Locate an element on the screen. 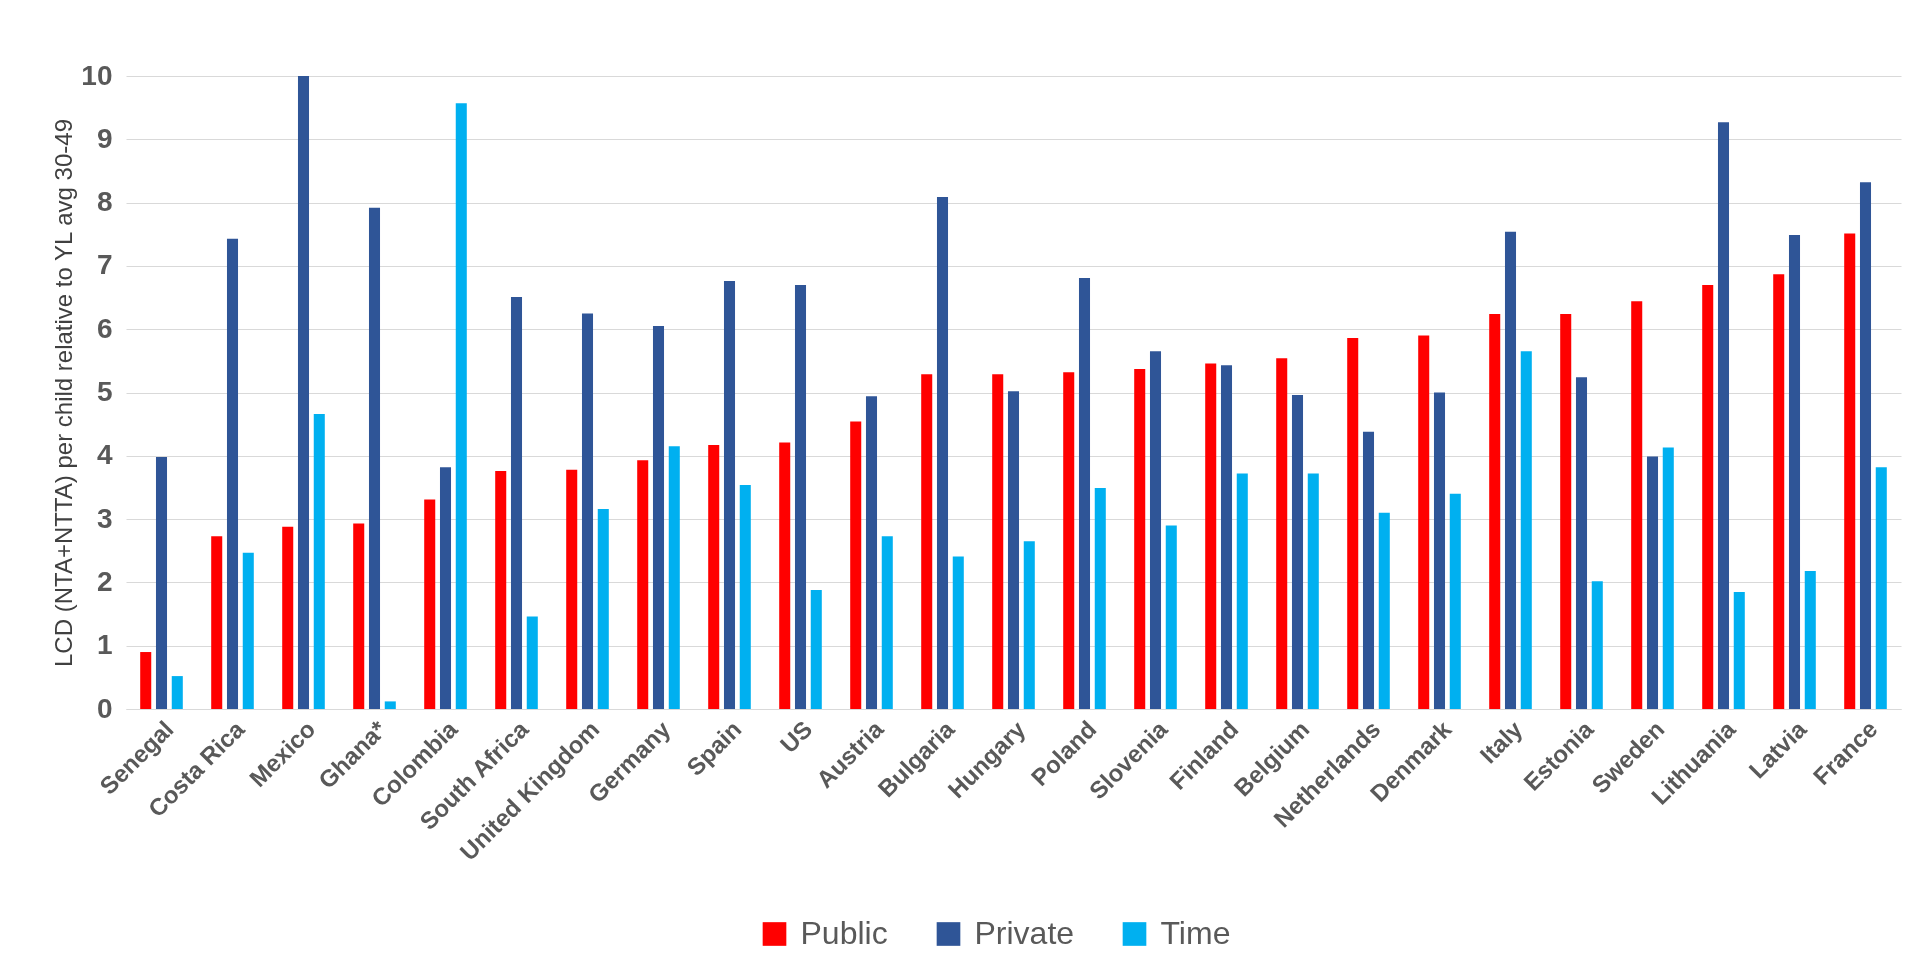  legend-label: Private is located at coordinates (1024, 933).